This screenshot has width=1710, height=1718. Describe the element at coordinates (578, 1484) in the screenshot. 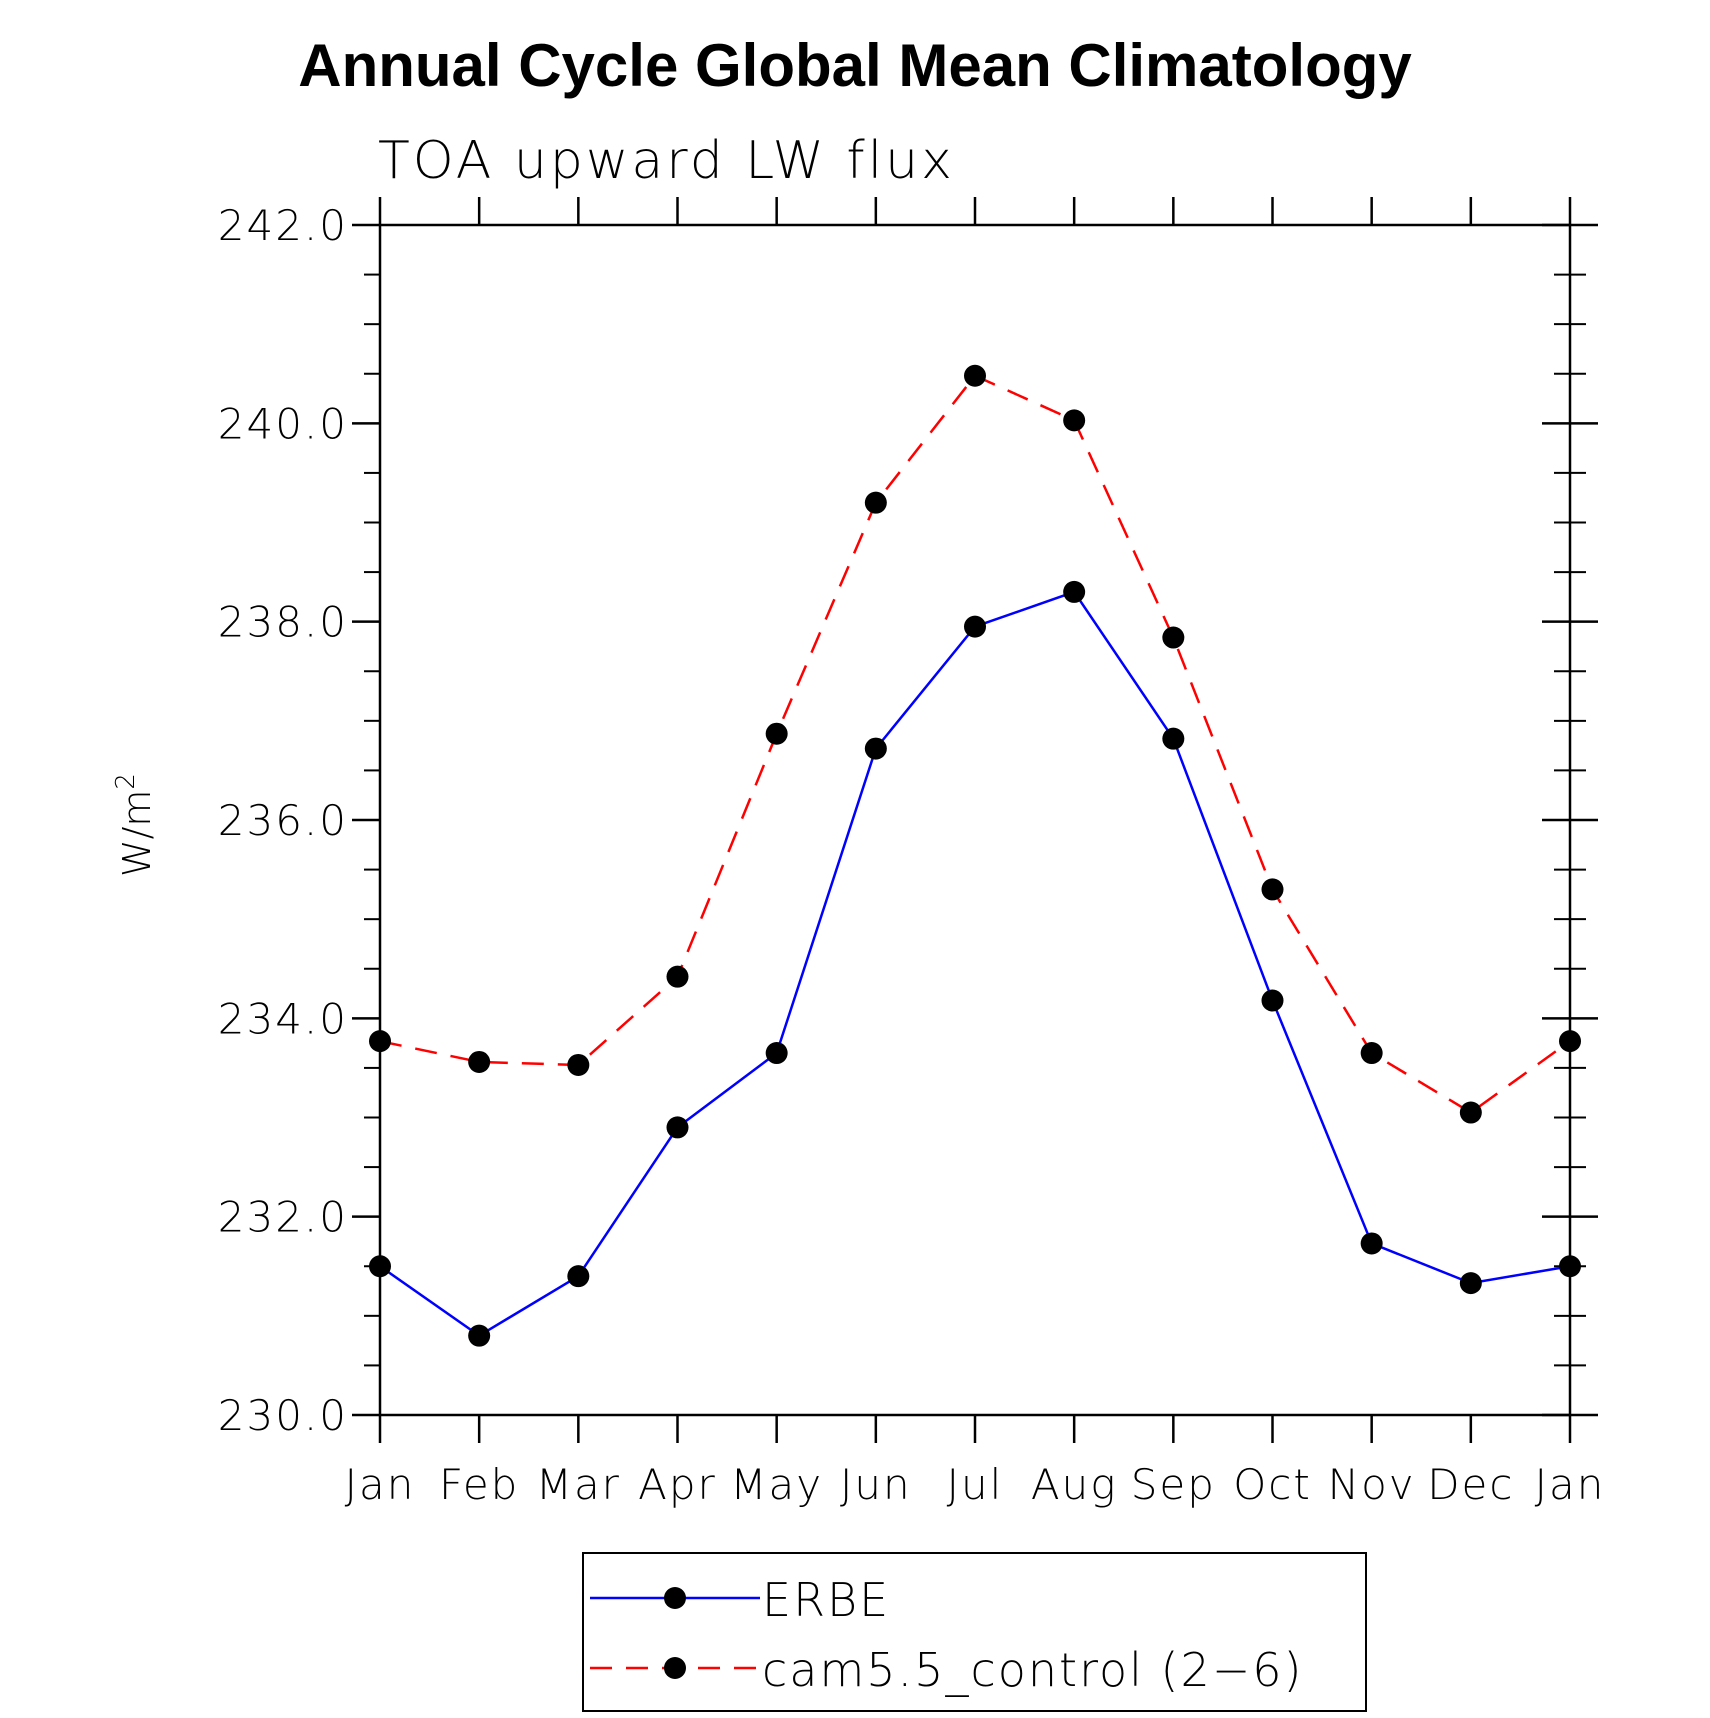

I see `x-tick-label: Mar` at that location.